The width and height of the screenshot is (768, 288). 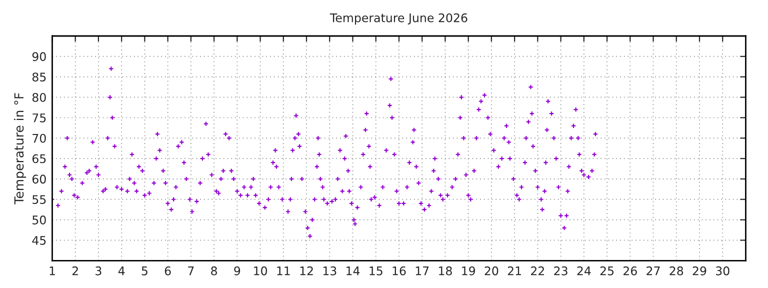 I want to click on y-tick-label: 60, so click(x=39, y=179).